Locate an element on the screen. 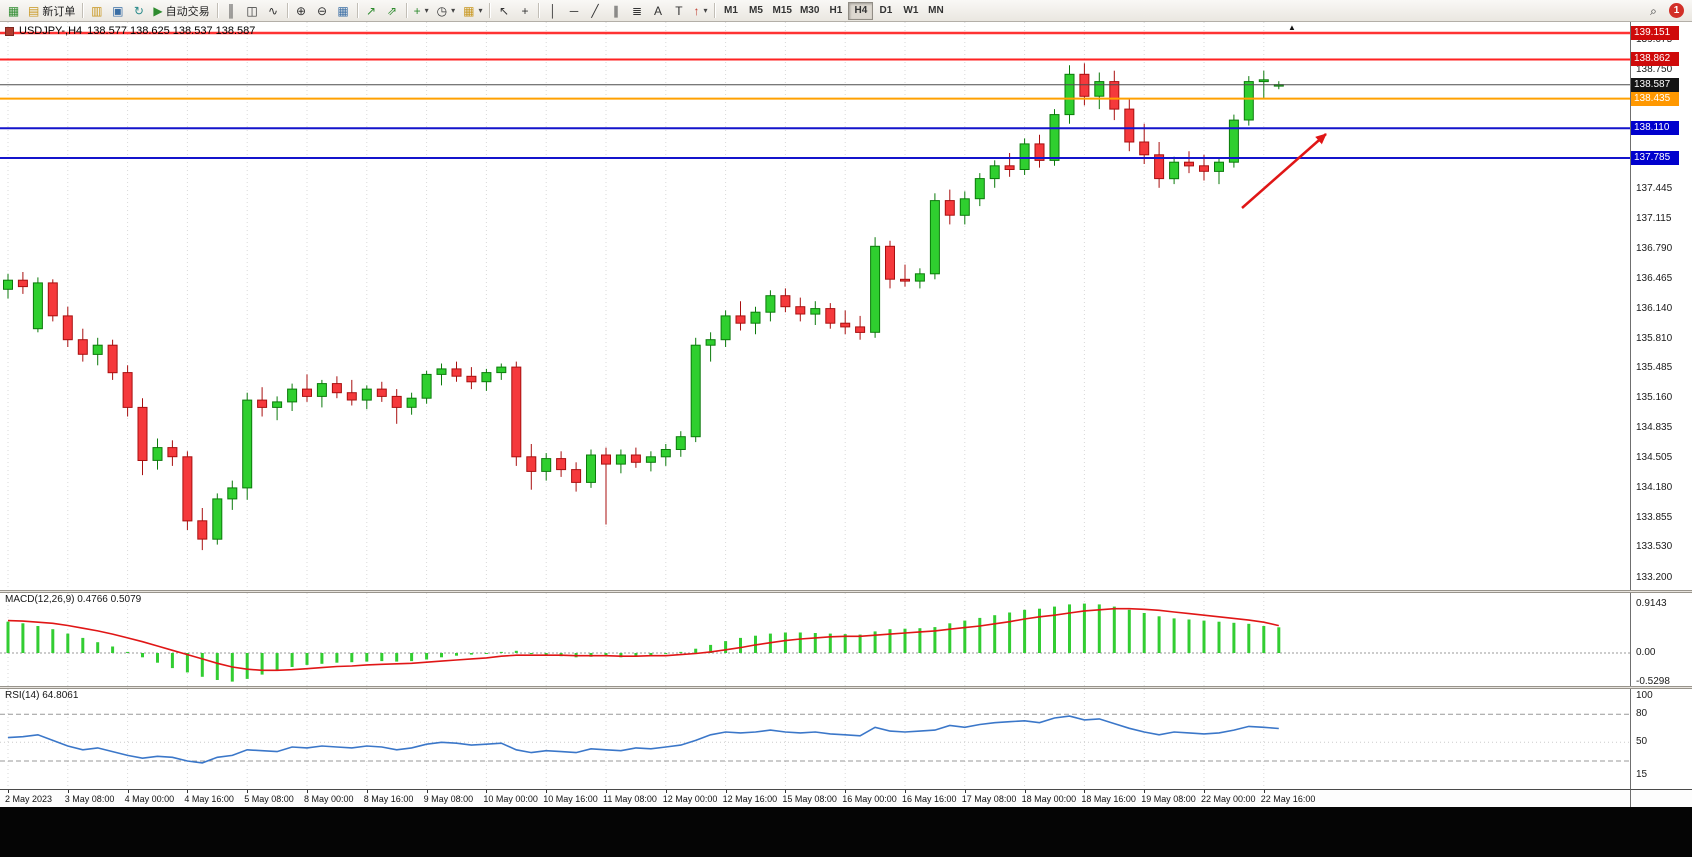  timeframe-m15: M15 is located at coordinates (781, 11).